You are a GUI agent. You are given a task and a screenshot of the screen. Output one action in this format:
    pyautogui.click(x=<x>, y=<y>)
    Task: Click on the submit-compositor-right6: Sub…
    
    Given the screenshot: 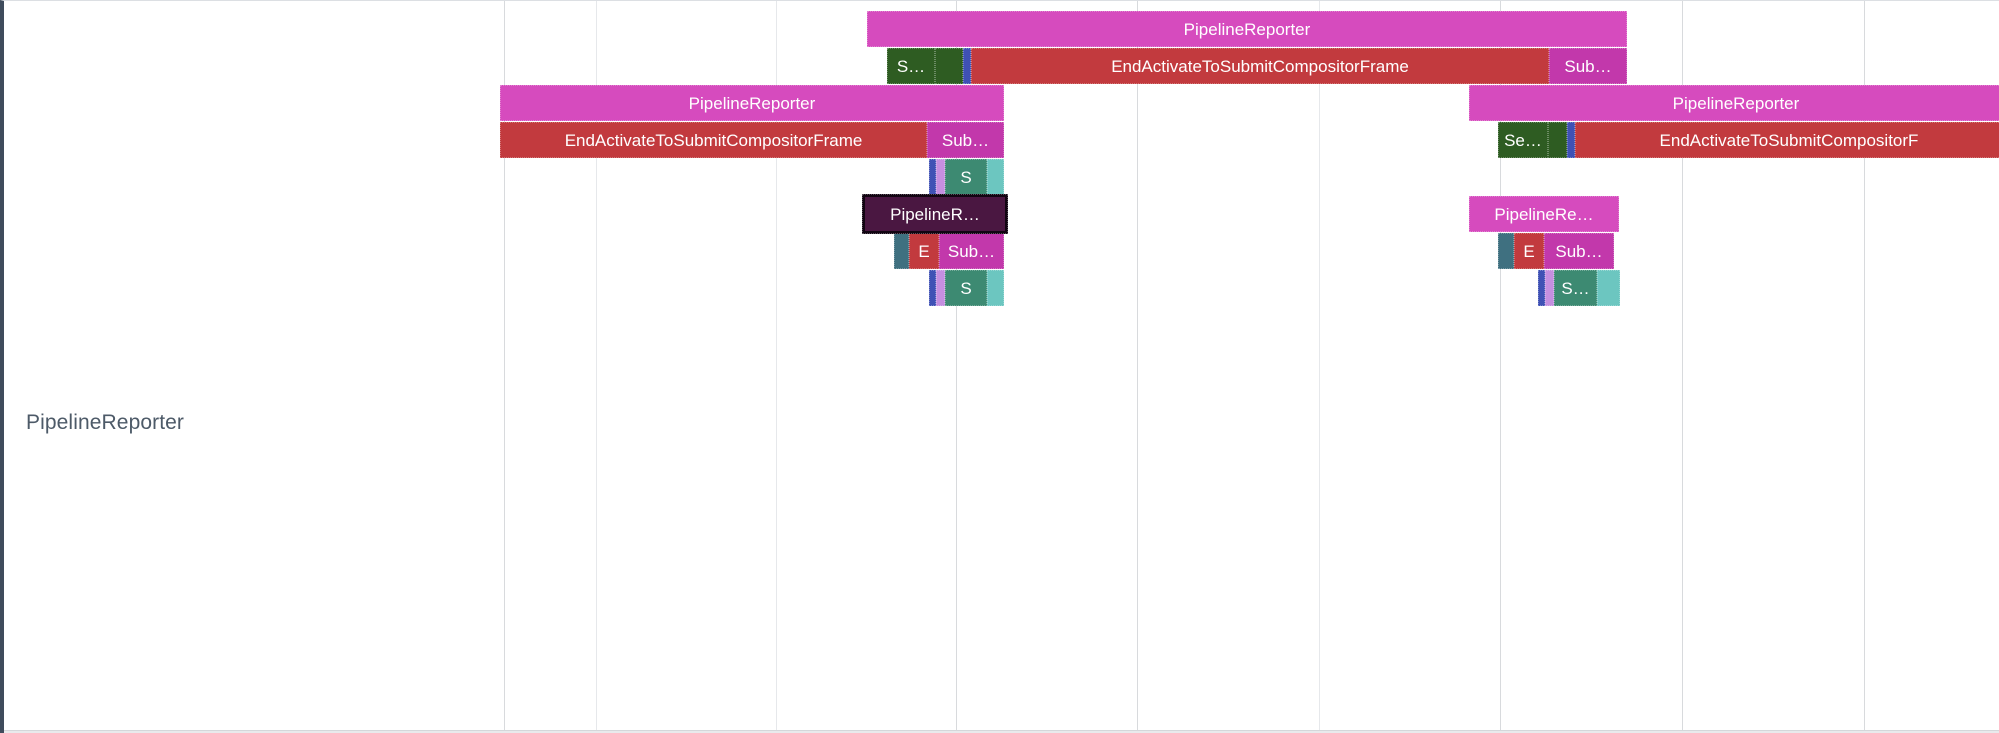 What is the action you would take?
    pyautogui.click(x=1579, y=251)
    